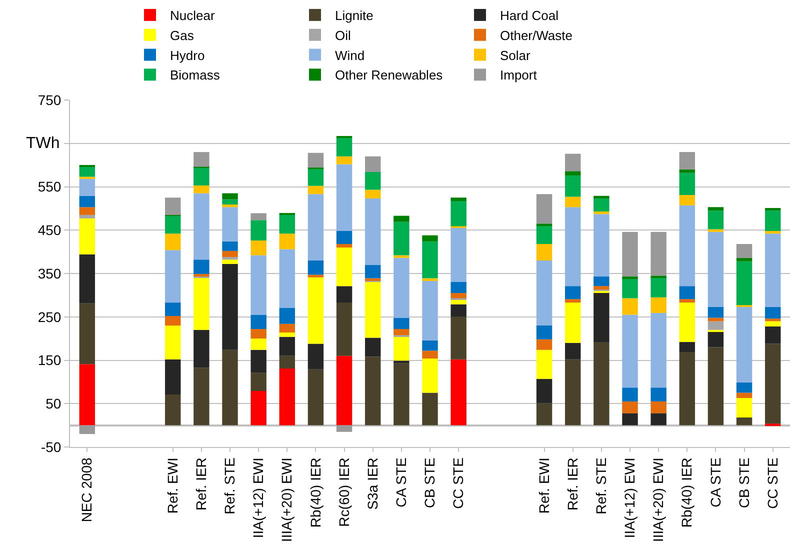  What do you see at coordinates (658, 500) in the screenshot?
I see `x-tick-label: IIIA(+20) EWI` at bounding box center [658, 500].